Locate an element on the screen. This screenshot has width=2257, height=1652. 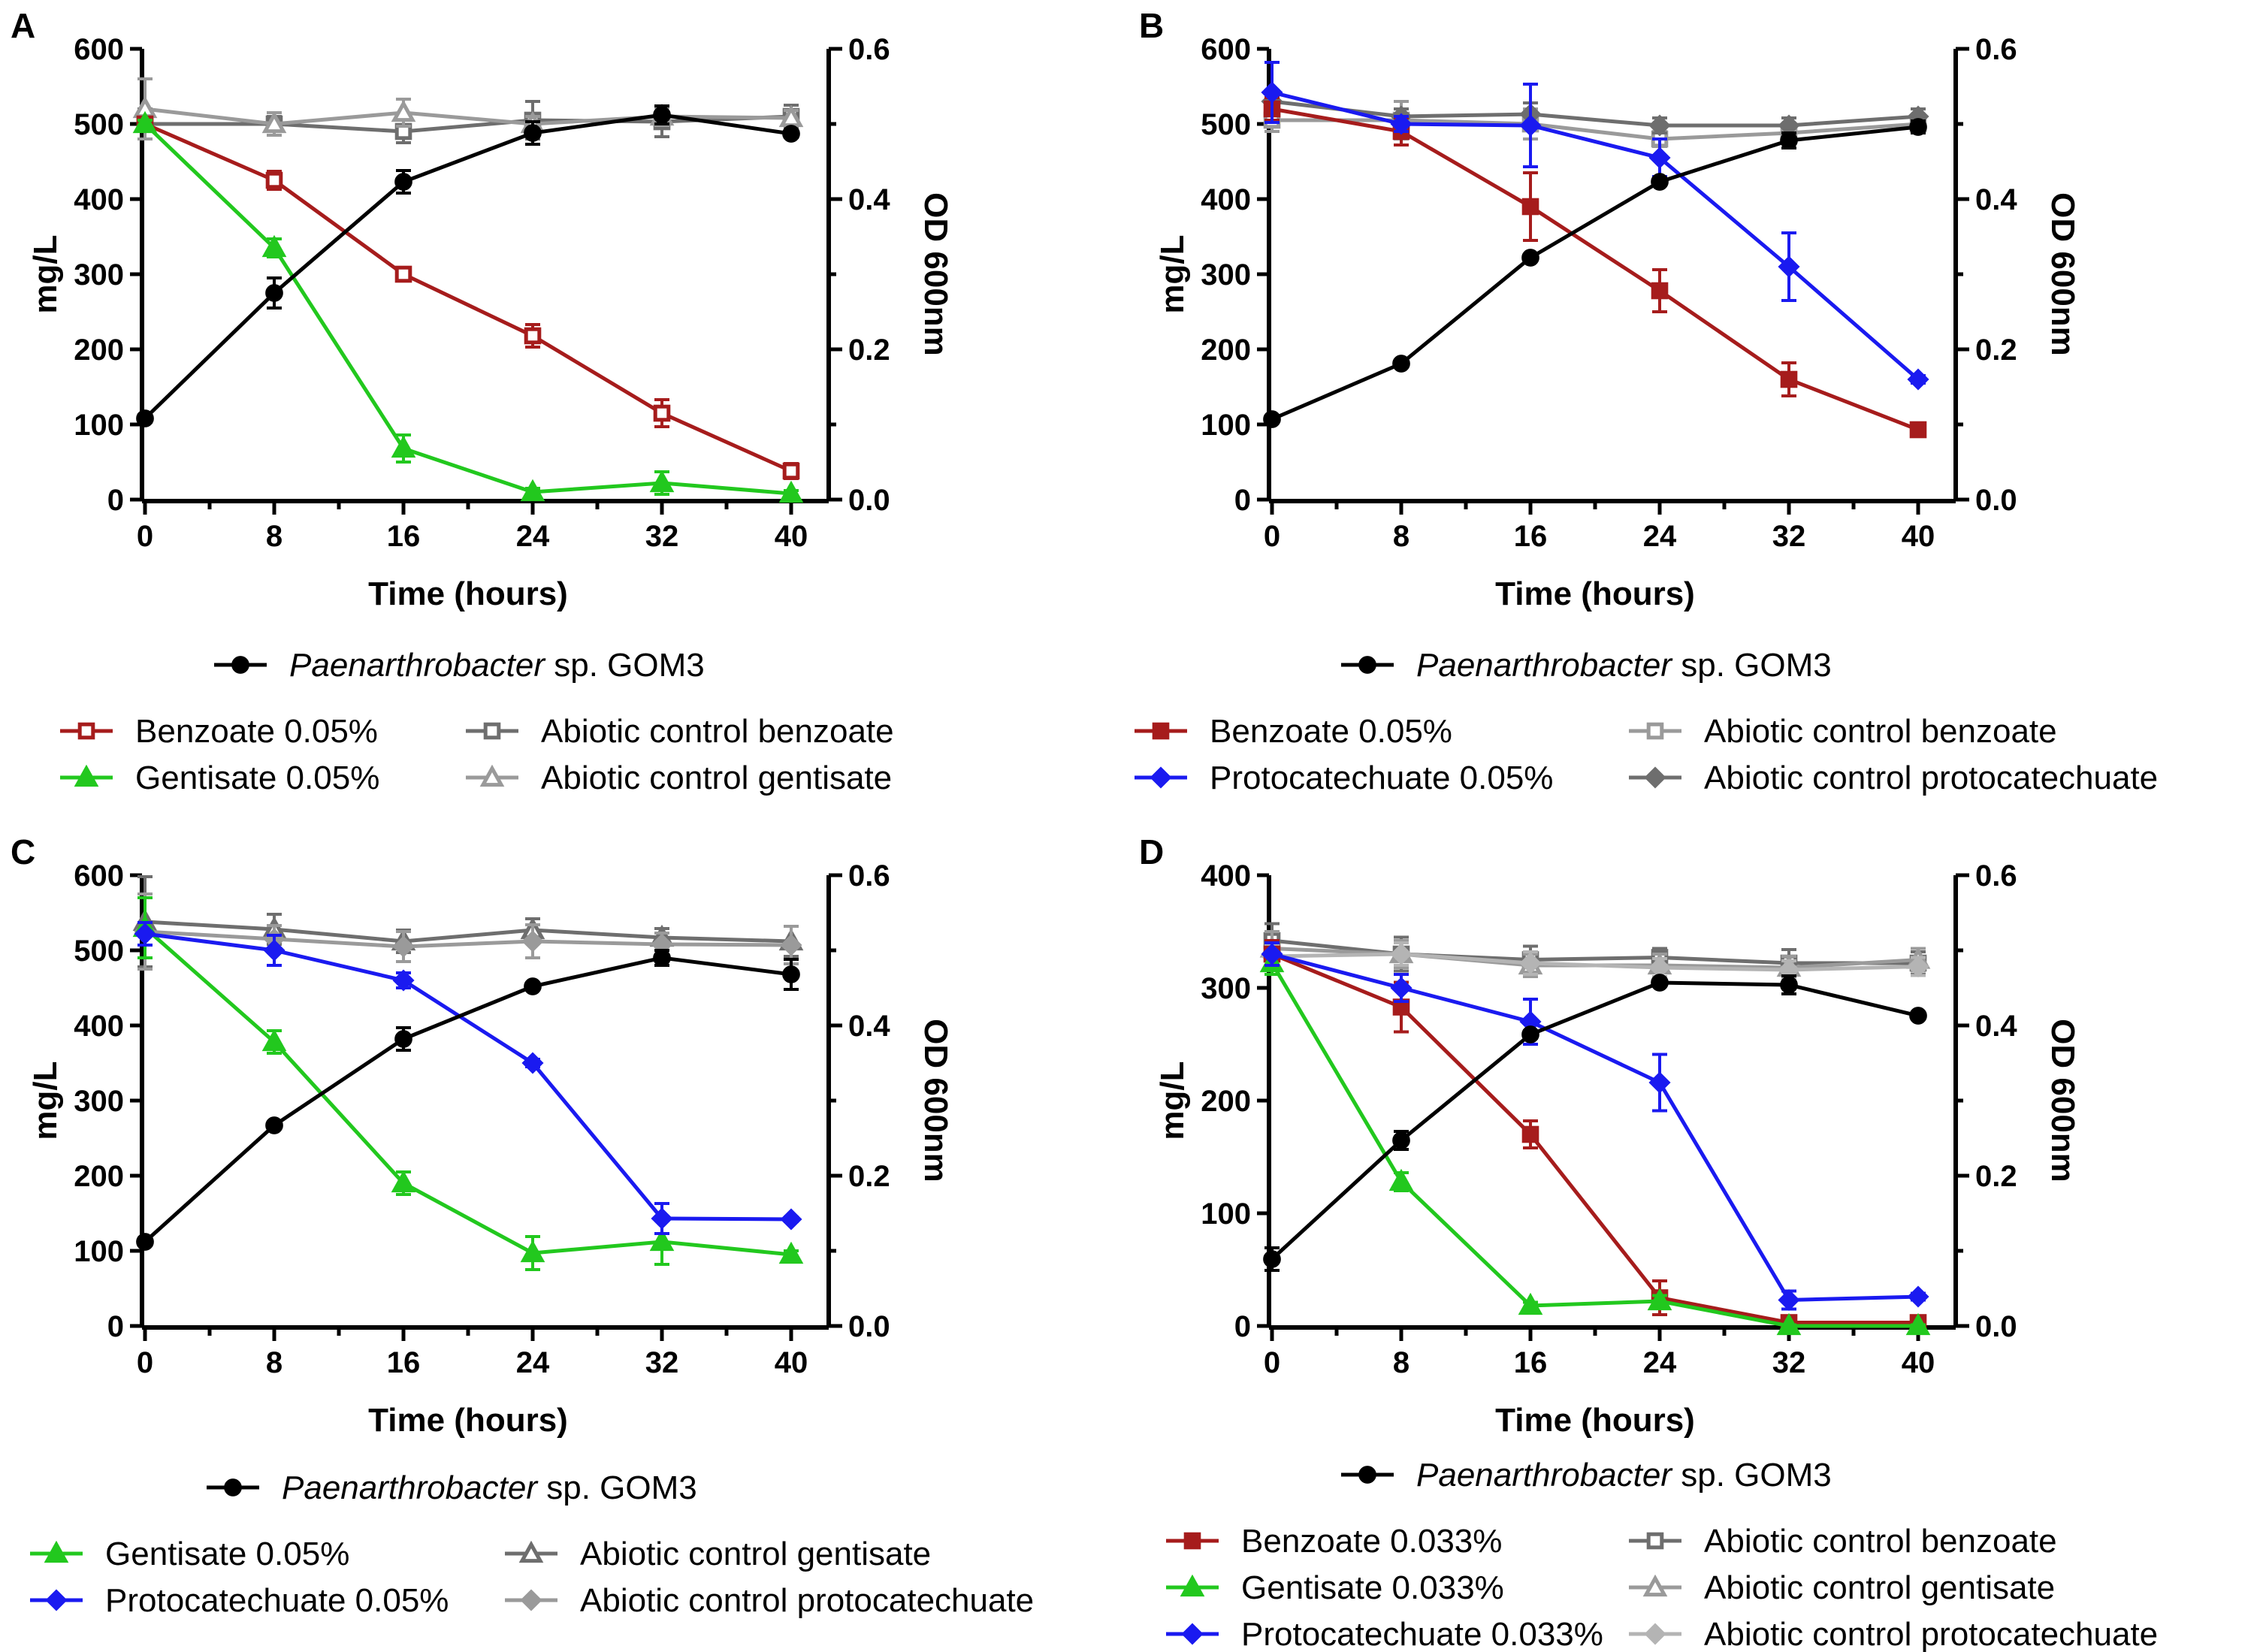
x-tick-label-d: 8 is located at coordinates (1401, 1363).